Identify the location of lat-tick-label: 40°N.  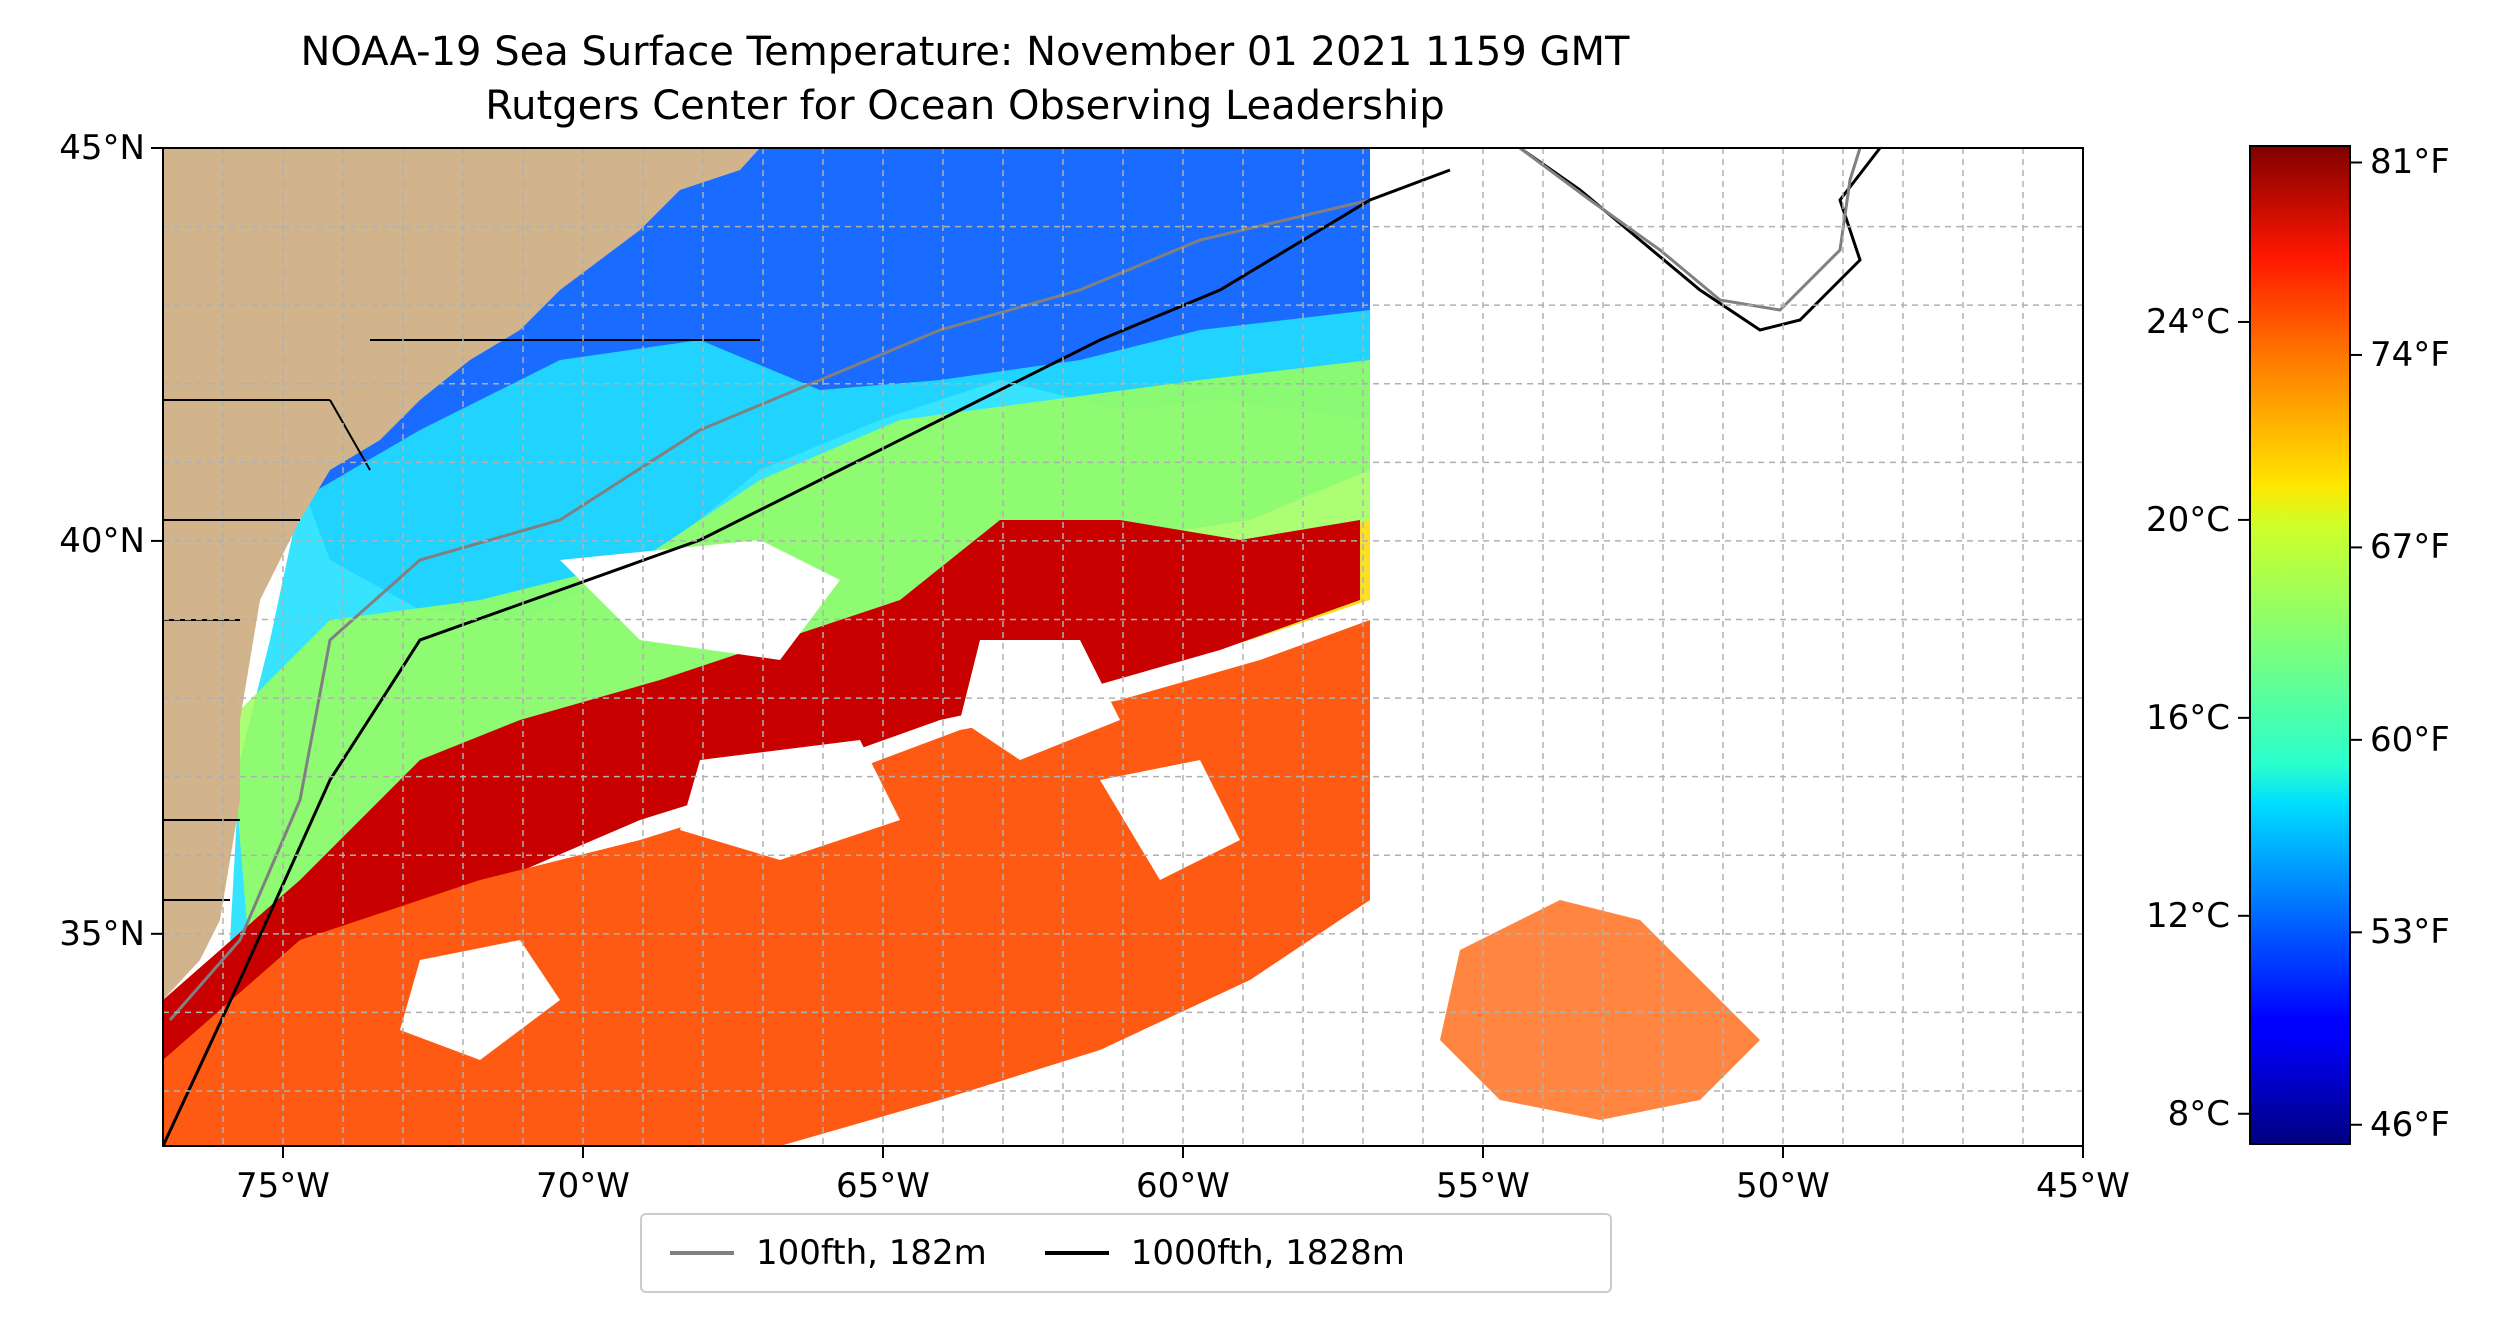
(102, 540).